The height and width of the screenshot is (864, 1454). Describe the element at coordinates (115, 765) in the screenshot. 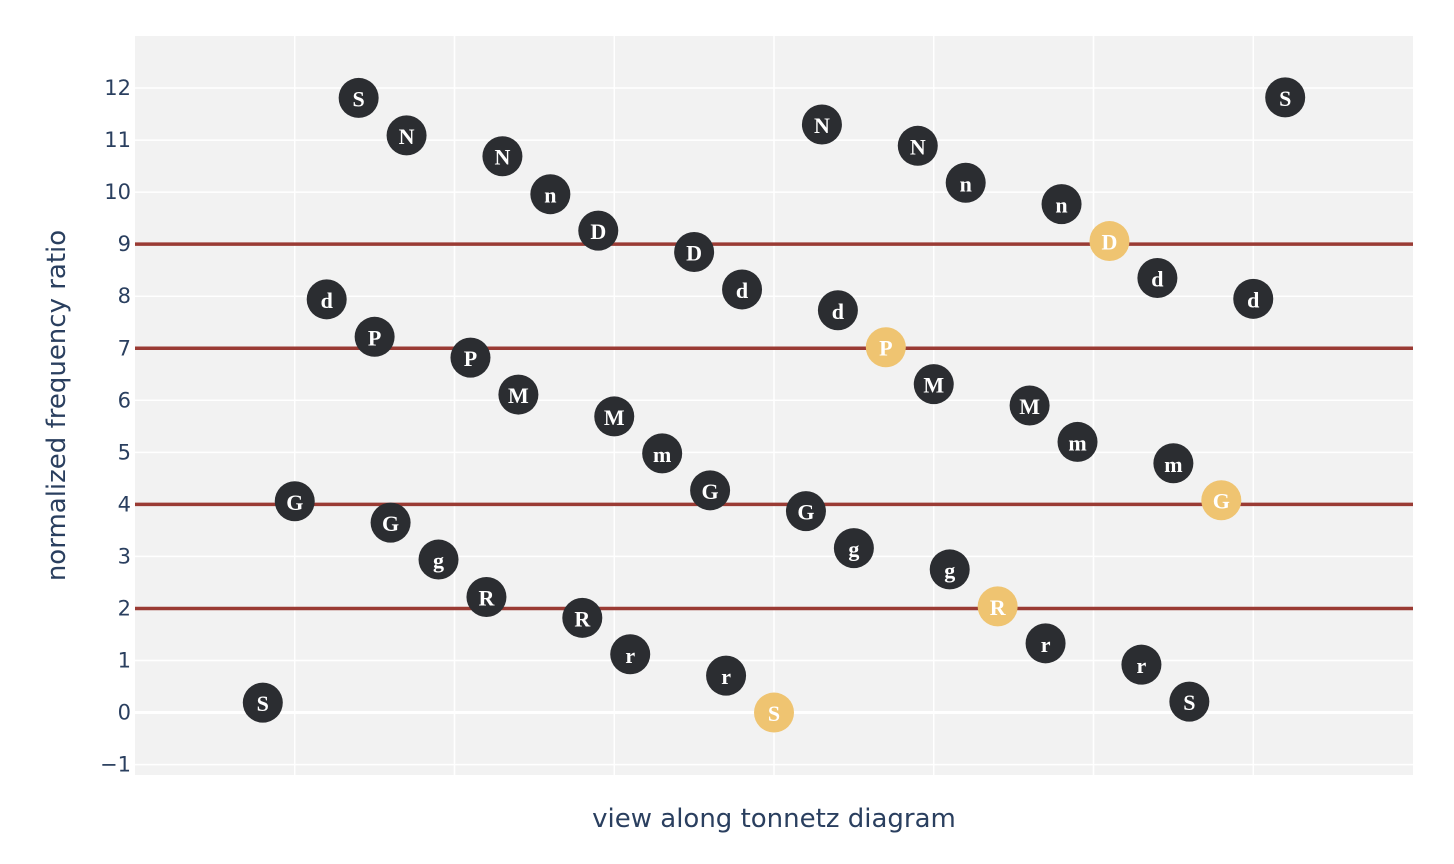

I see `y-tick-label: −1` at that location.